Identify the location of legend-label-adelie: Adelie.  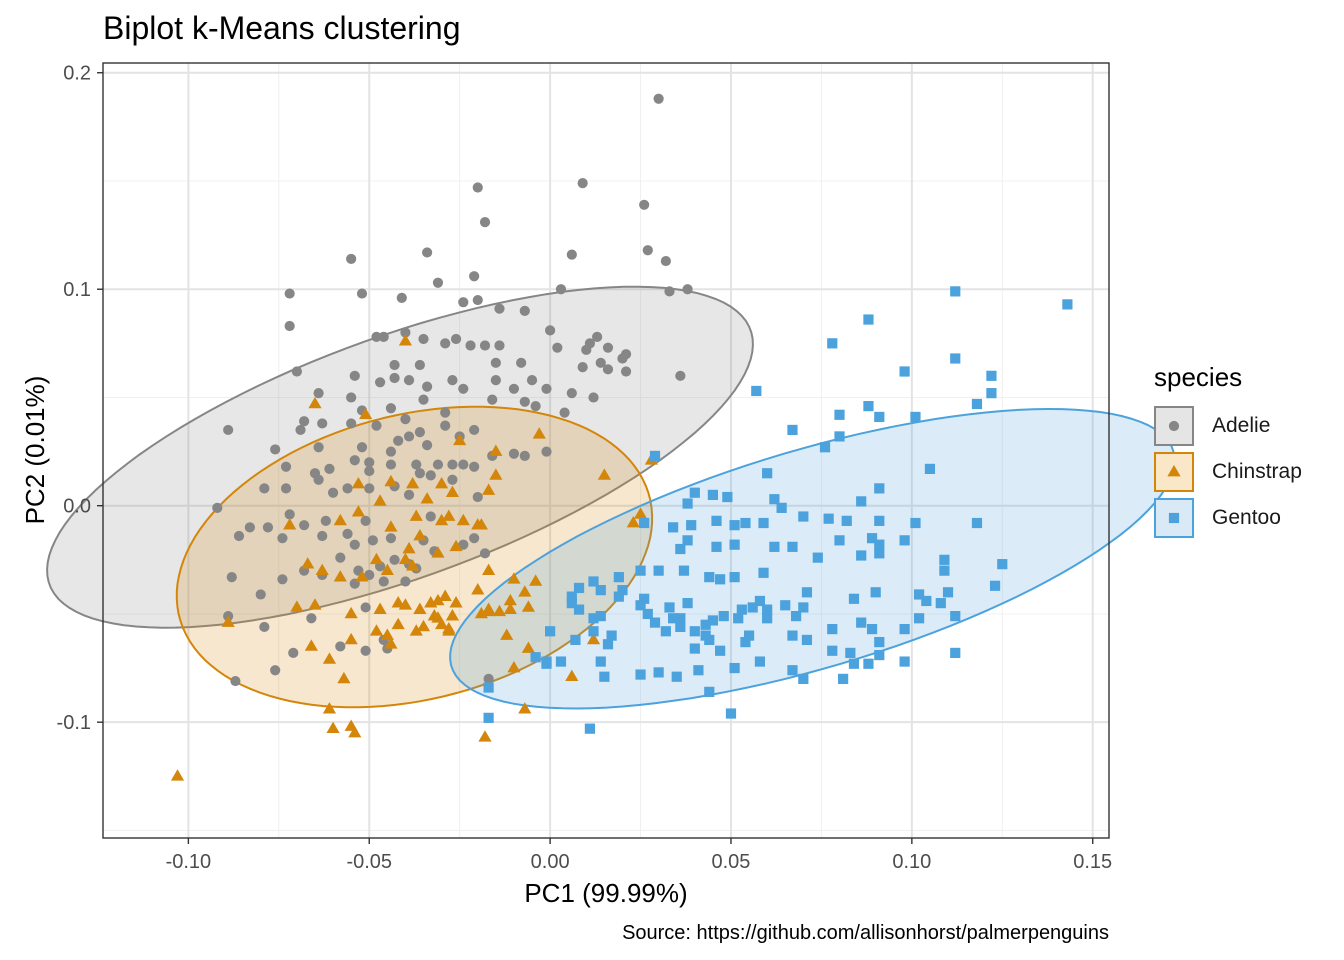
(1241, 425).